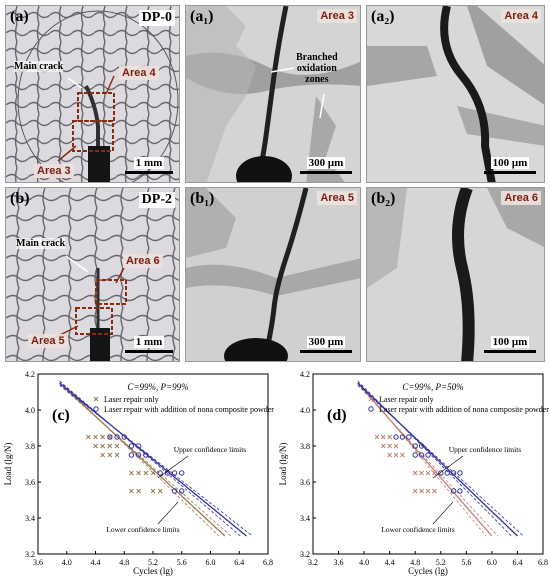 This screenshot has width=550, height=578. I want to click on panel-label: (b₁), so click(202, 198).